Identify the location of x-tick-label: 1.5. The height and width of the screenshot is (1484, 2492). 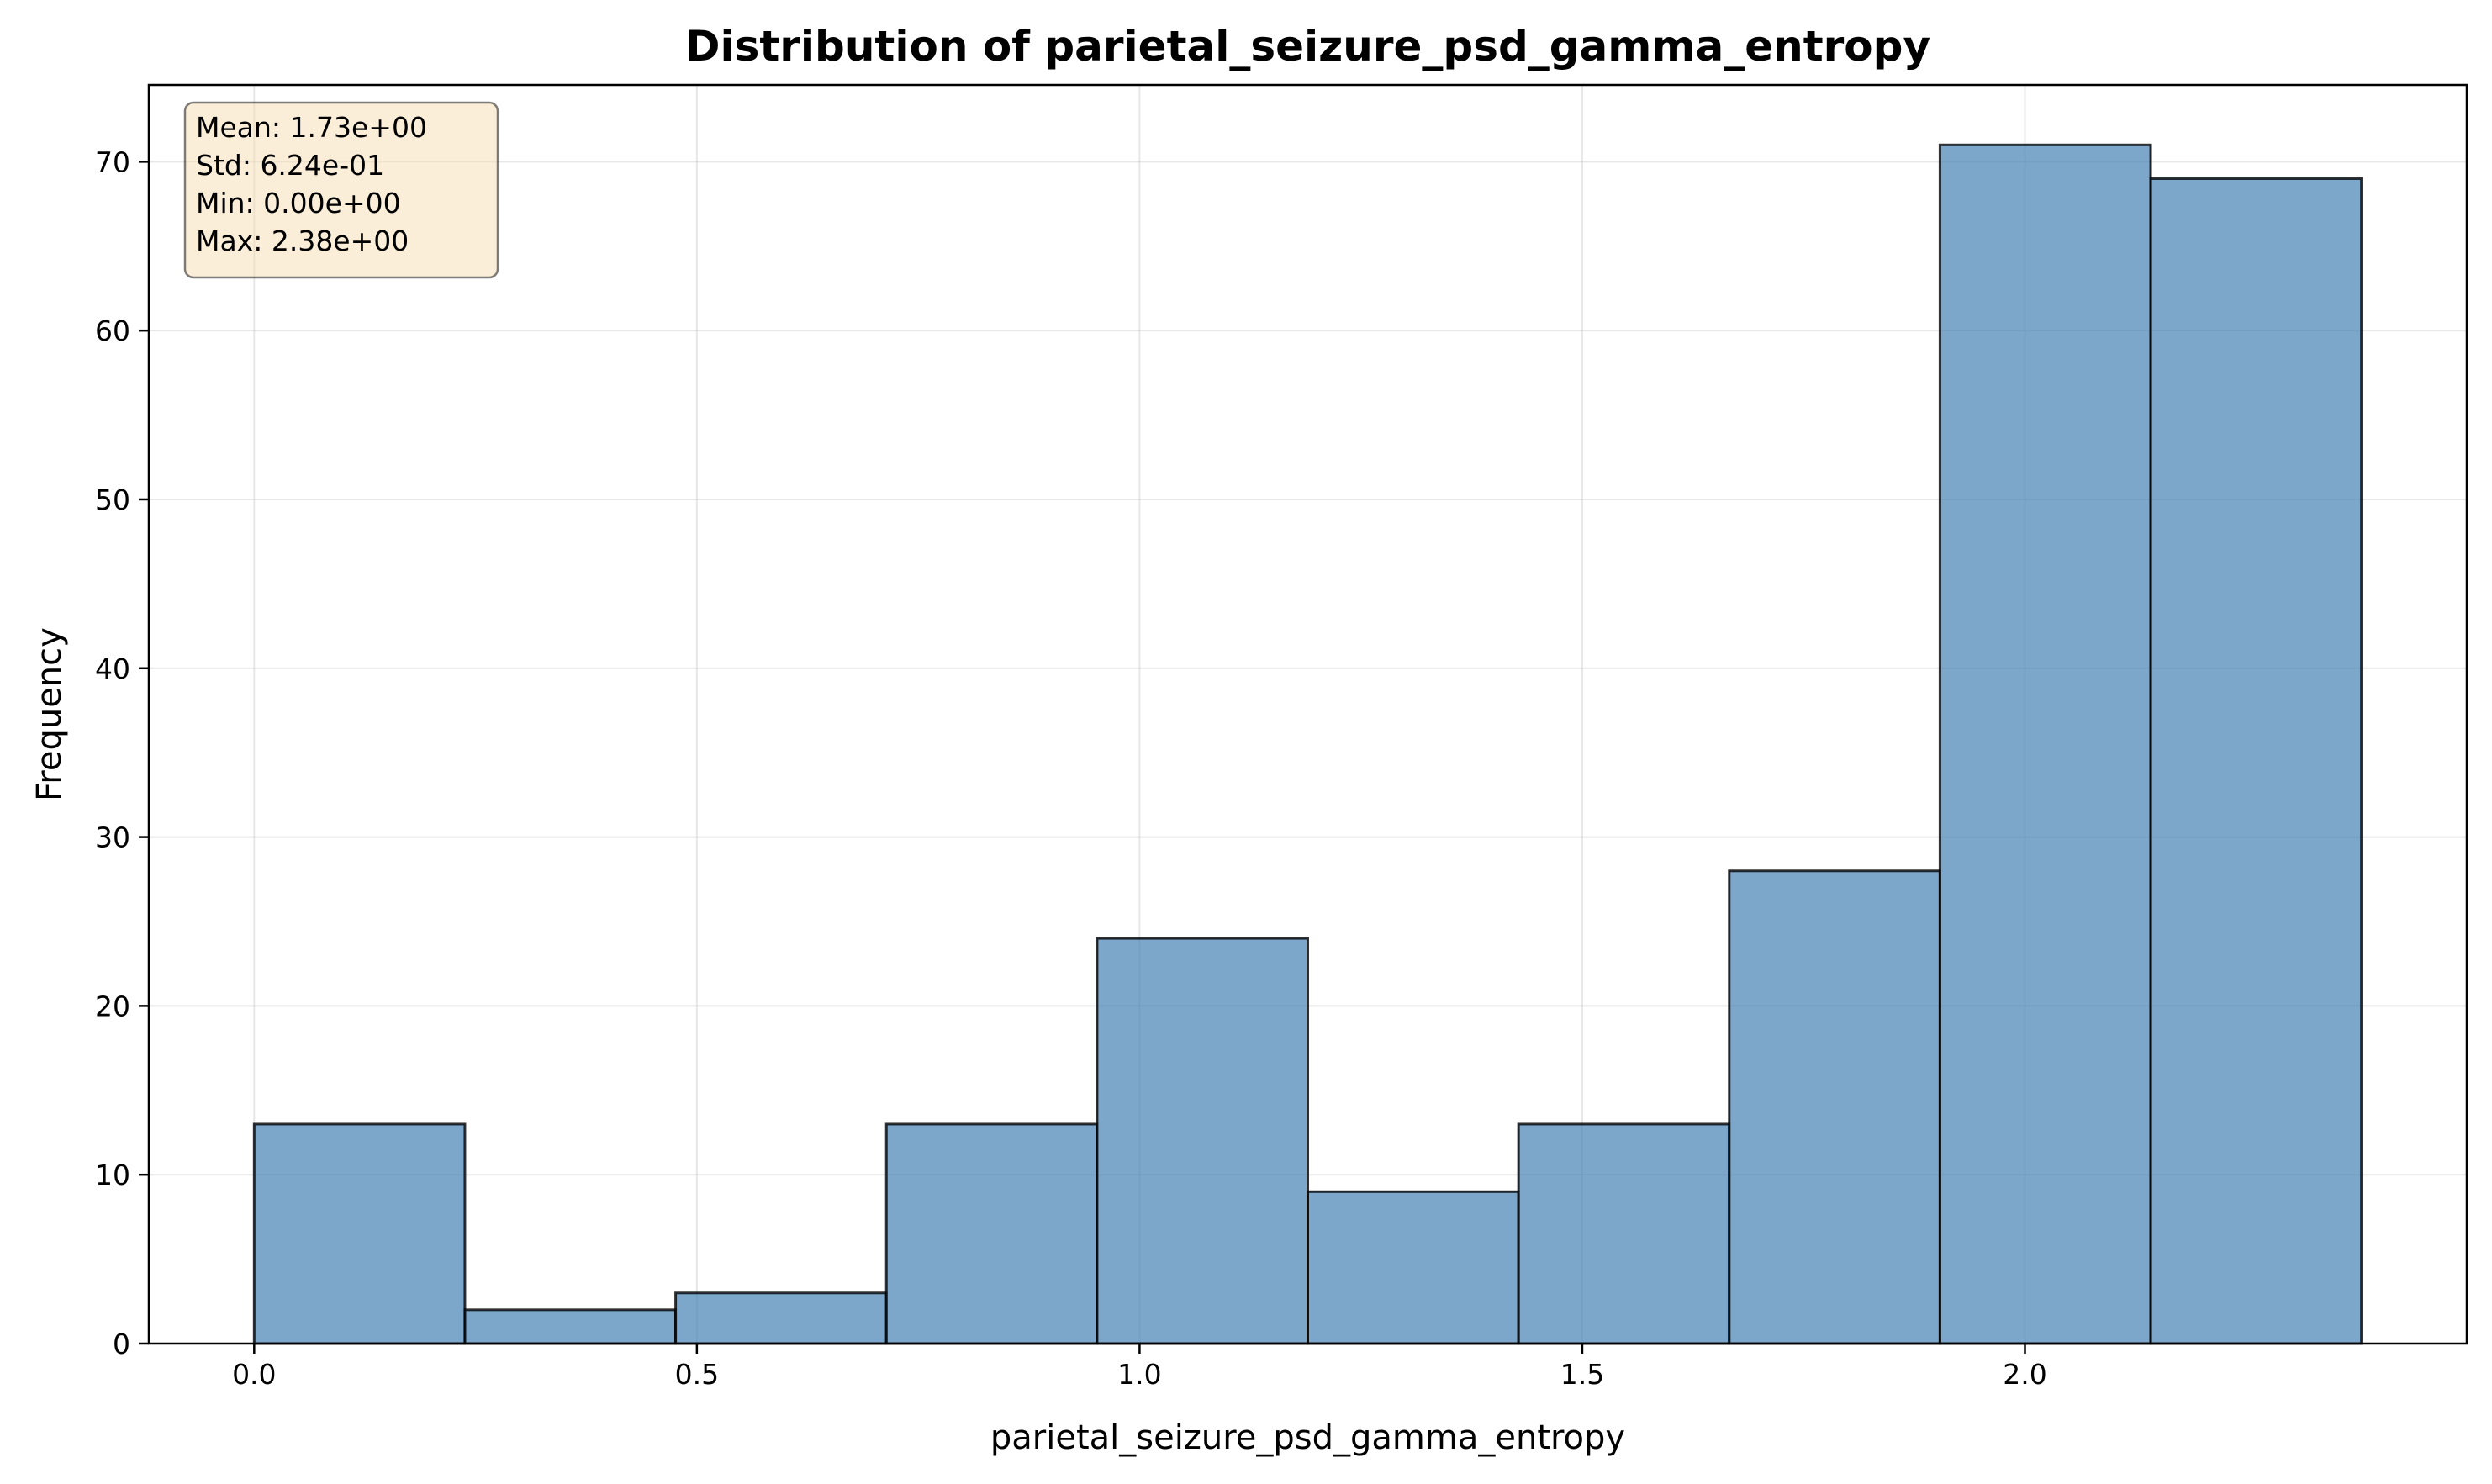
(1582, 1374).